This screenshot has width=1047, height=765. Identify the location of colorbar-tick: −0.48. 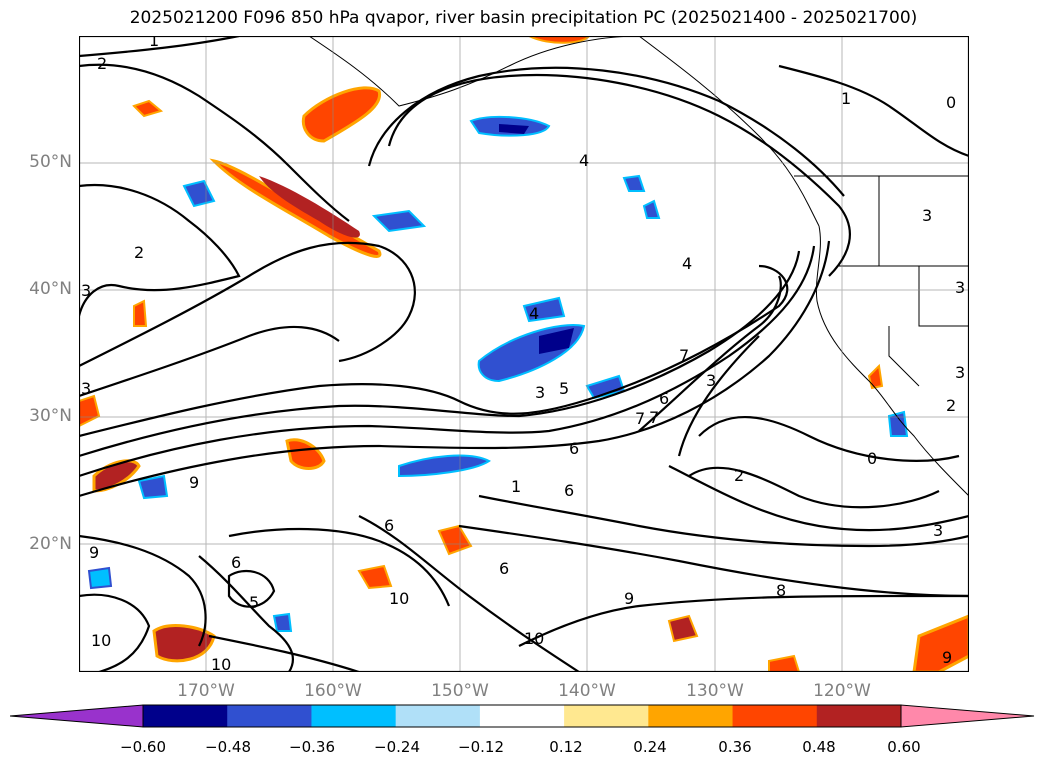
(228, 747).